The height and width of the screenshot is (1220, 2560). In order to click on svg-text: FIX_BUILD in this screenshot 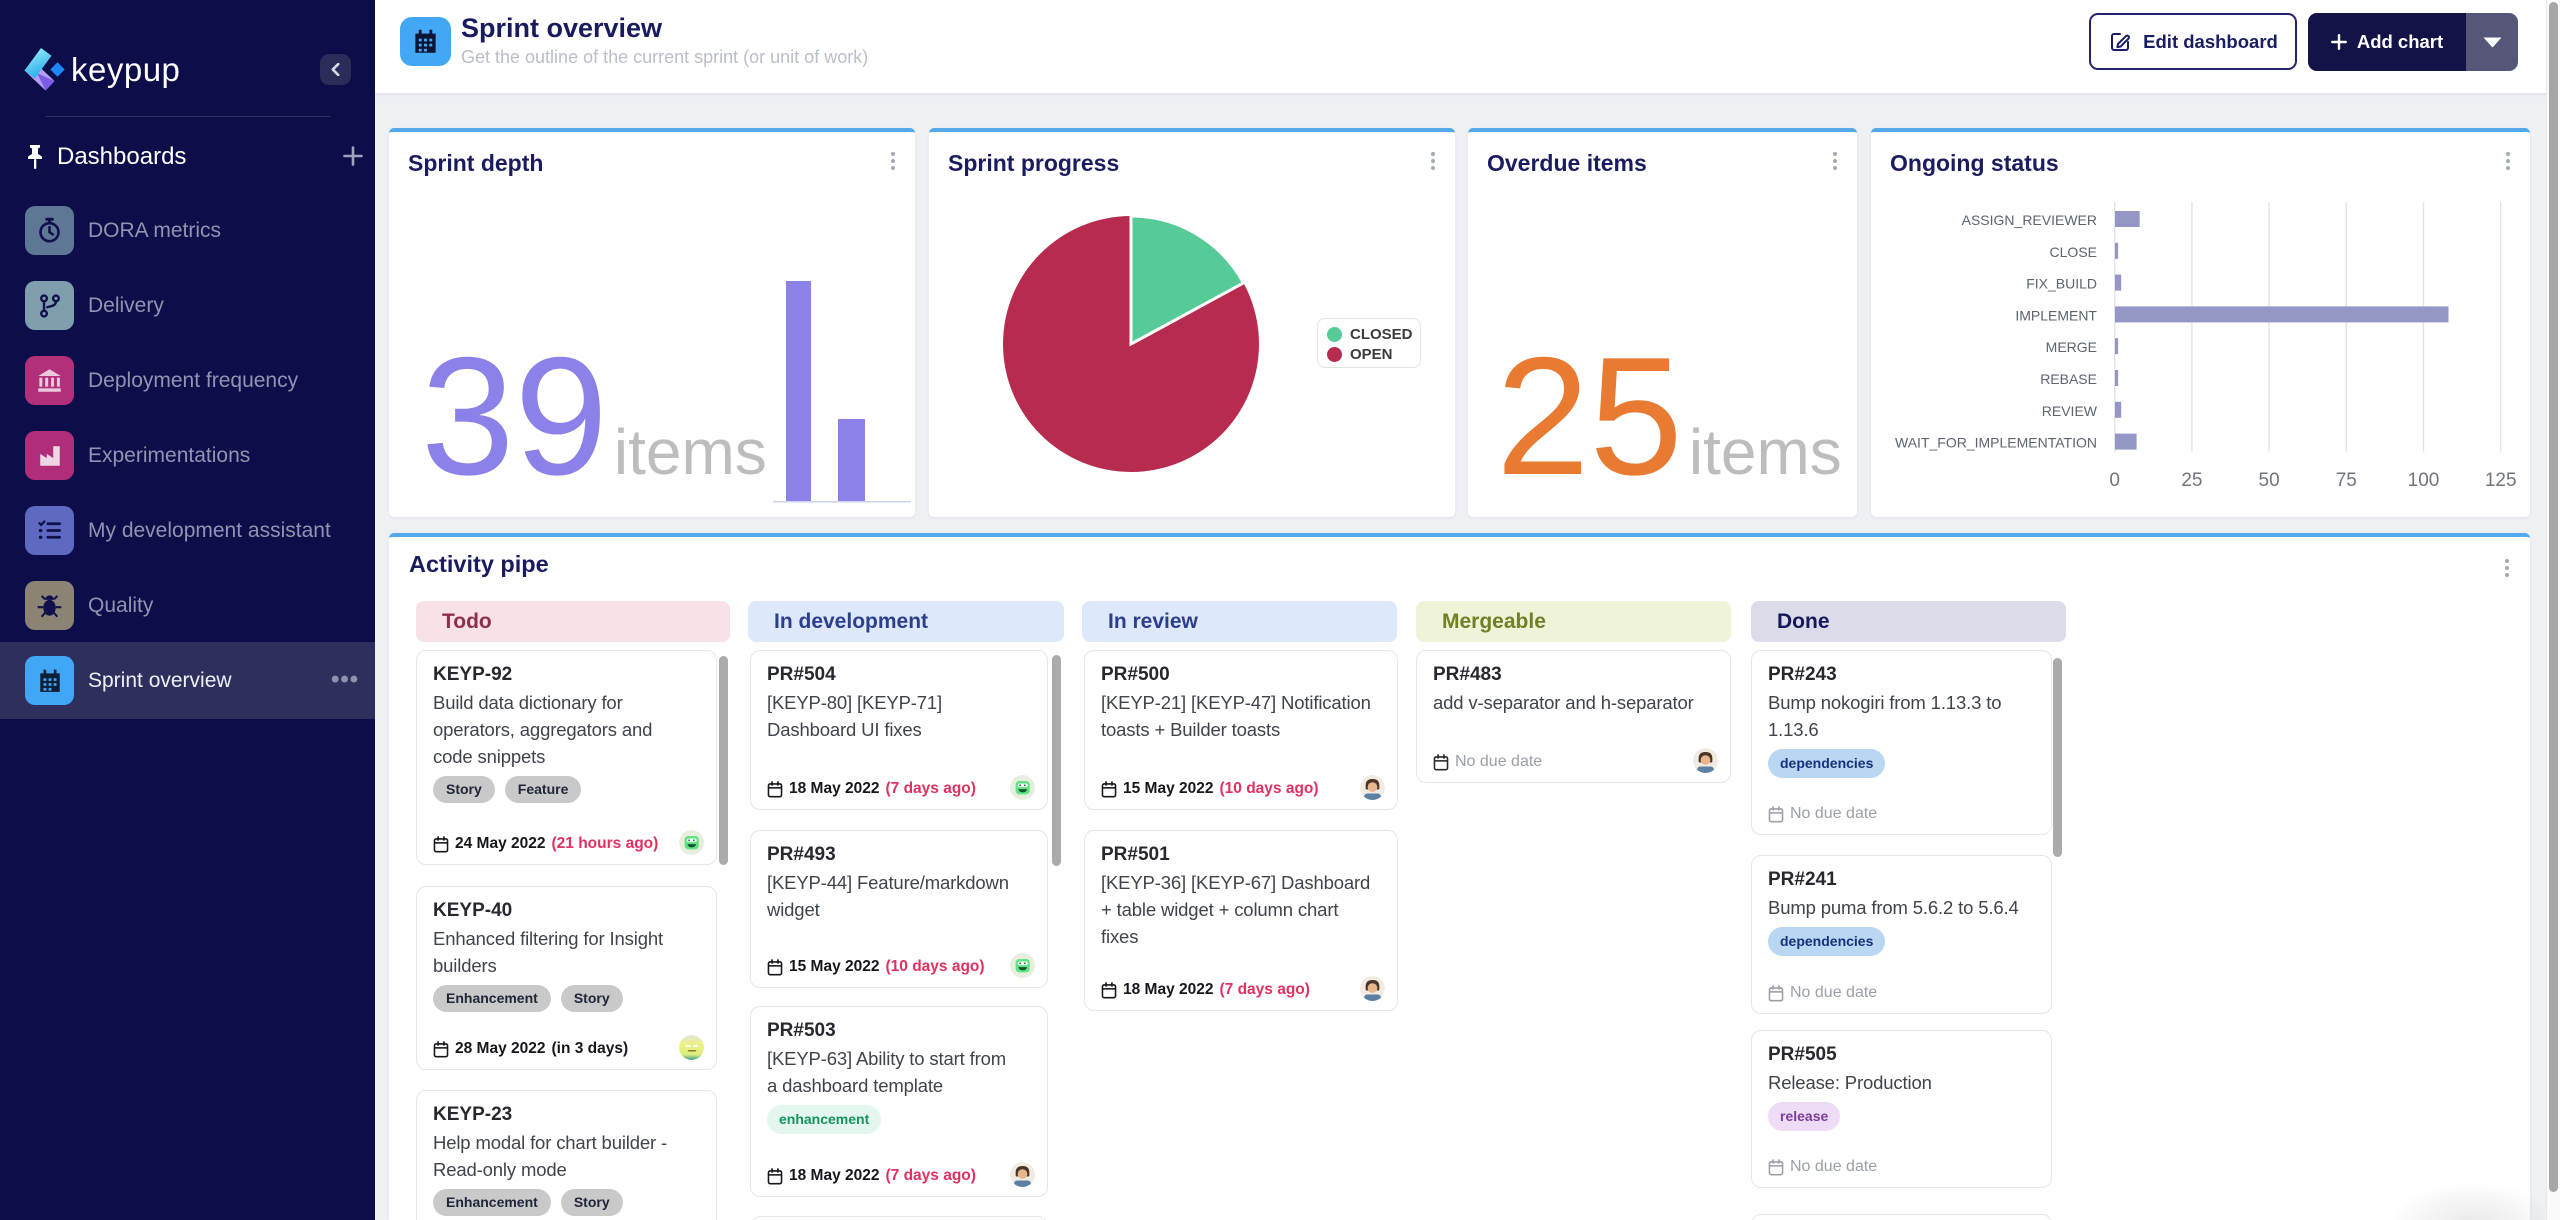, I will do `click(2061, 284)`.